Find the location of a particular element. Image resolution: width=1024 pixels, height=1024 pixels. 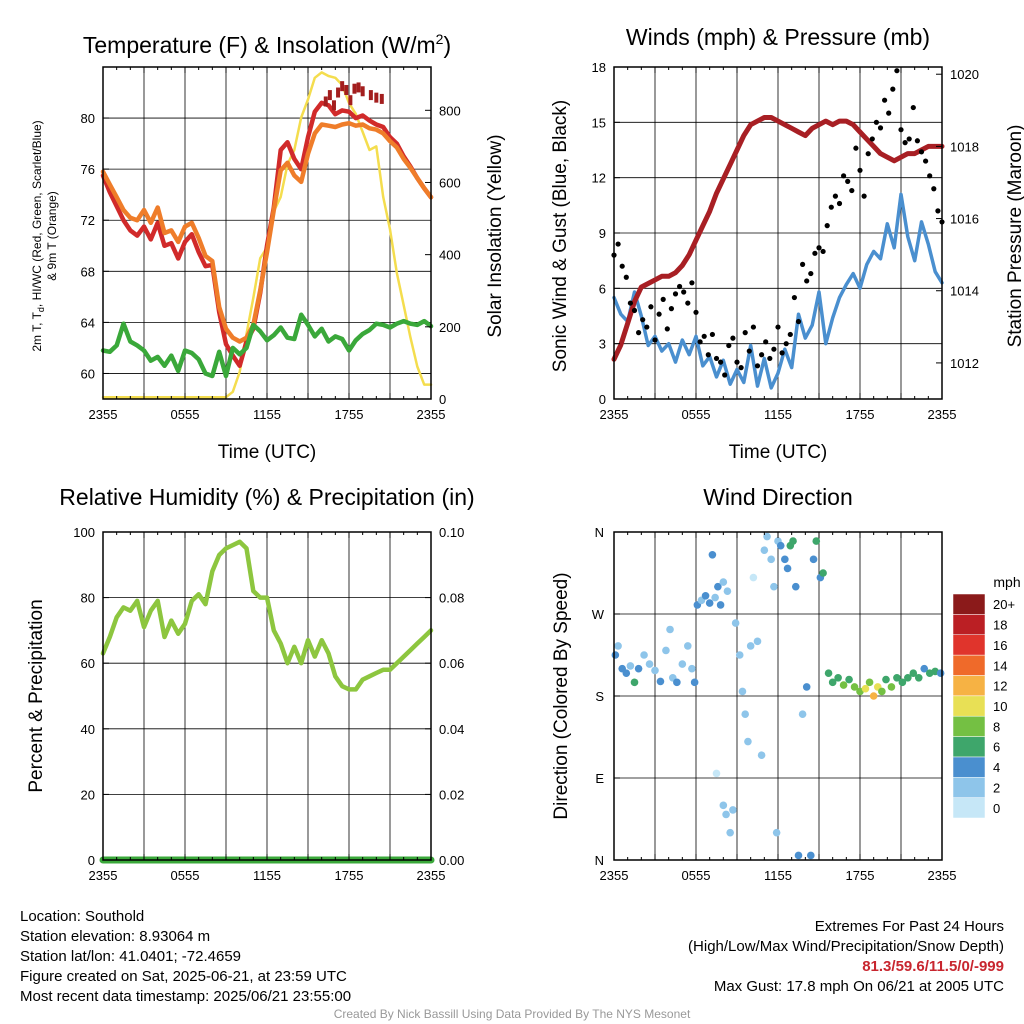

colorbar-label: 6 is located at coordinates (996, 747).